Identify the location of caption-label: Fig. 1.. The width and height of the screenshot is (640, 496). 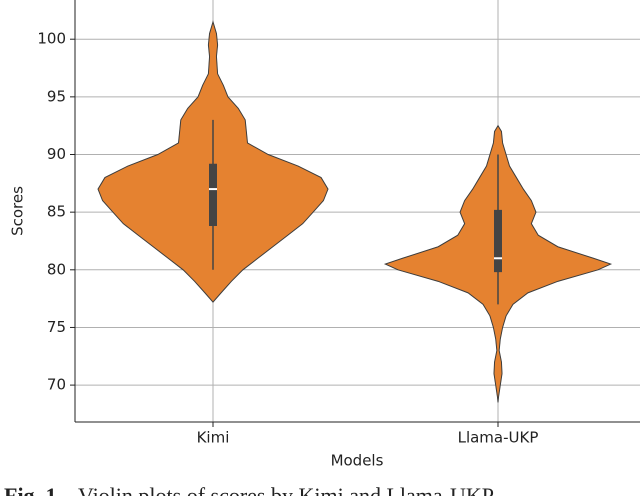
(33, 489).